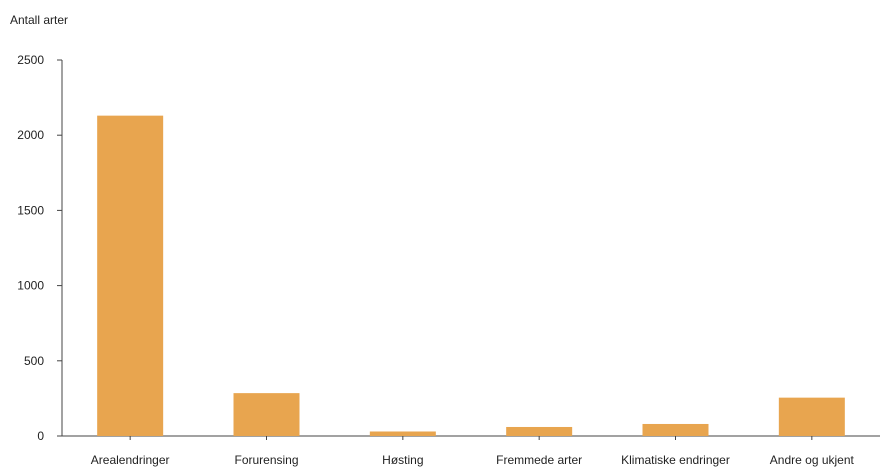 The image size is (885, 468). Describe the element at coordinates (30, 60) in the screenshot. I see `y-tick-label: 2500` at that location.